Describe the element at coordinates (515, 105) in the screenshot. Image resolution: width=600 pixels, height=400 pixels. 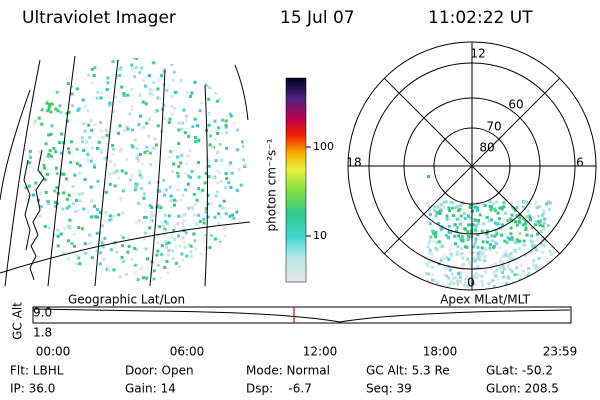
I see `mlat-label: 60` at that location.